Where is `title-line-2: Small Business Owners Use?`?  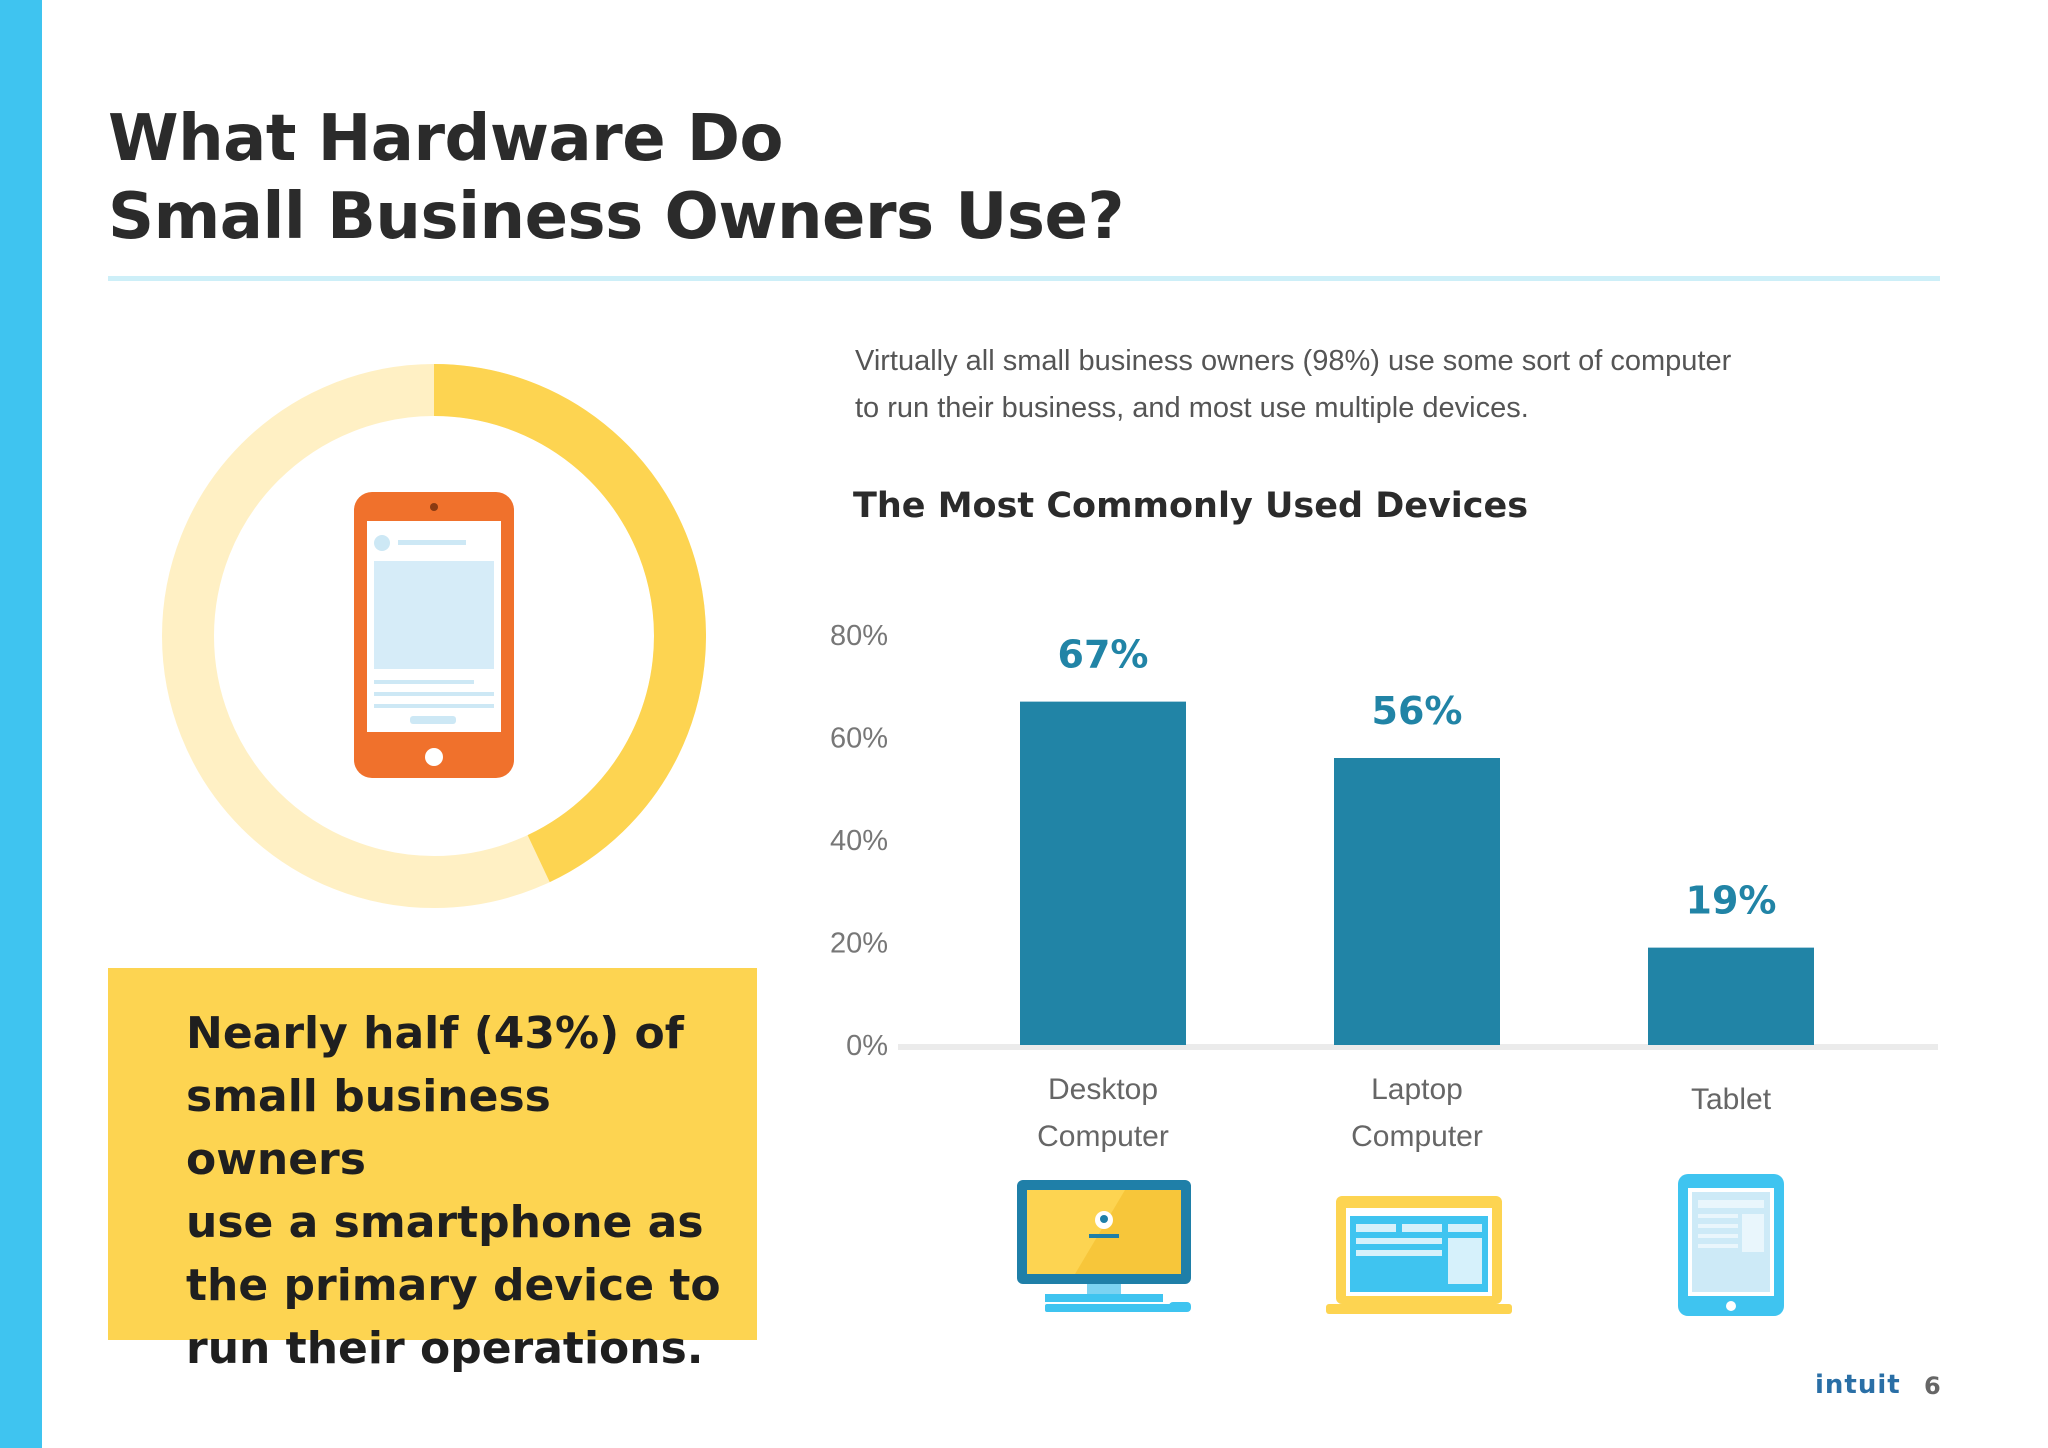 title-line-2: Small Business Owners Use? is located at coordinates (616, 217).